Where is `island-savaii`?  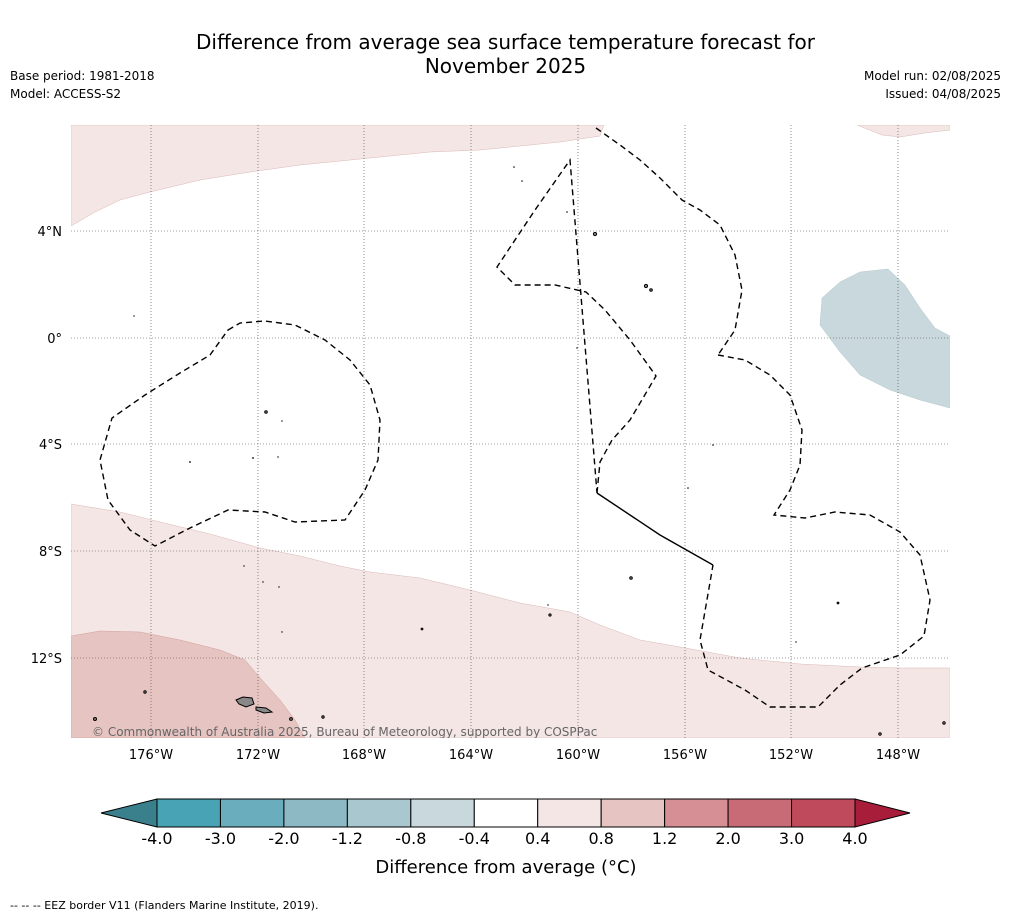 island-savaii is located at coordinates (245, 702).